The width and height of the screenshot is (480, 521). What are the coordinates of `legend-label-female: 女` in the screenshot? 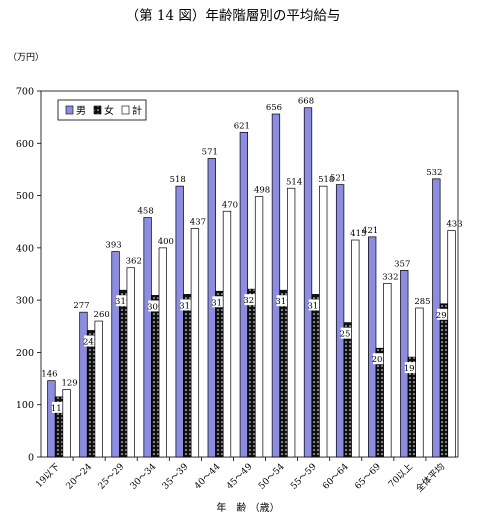 It's located at (109, 110).